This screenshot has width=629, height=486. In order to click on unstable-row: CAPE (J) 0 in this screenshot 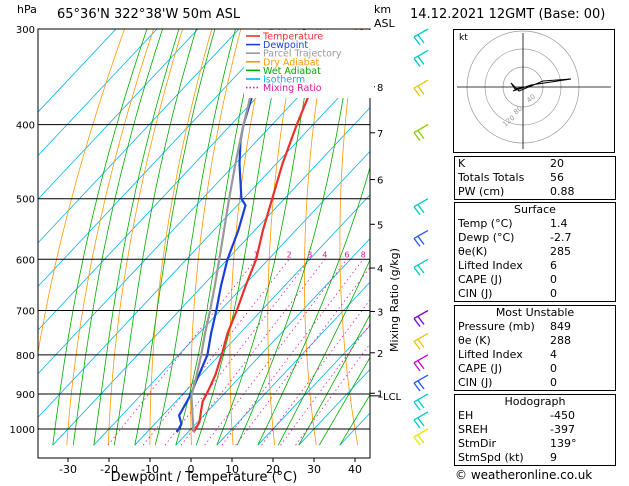, I will do `click(507, 368)`.